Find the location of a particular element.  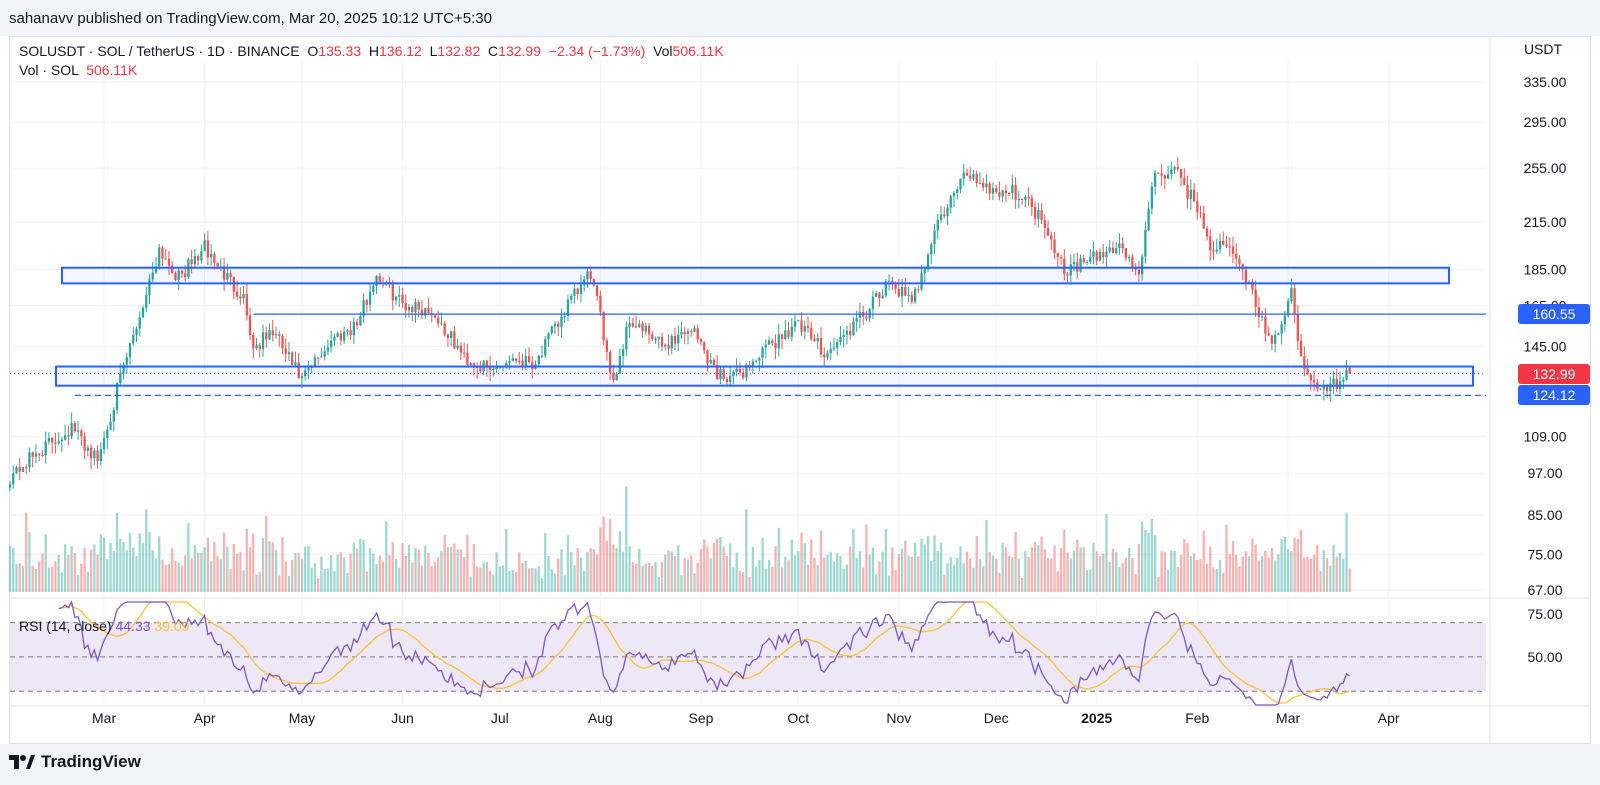

open-value: 135.33 is located at coordinates (340, 51).